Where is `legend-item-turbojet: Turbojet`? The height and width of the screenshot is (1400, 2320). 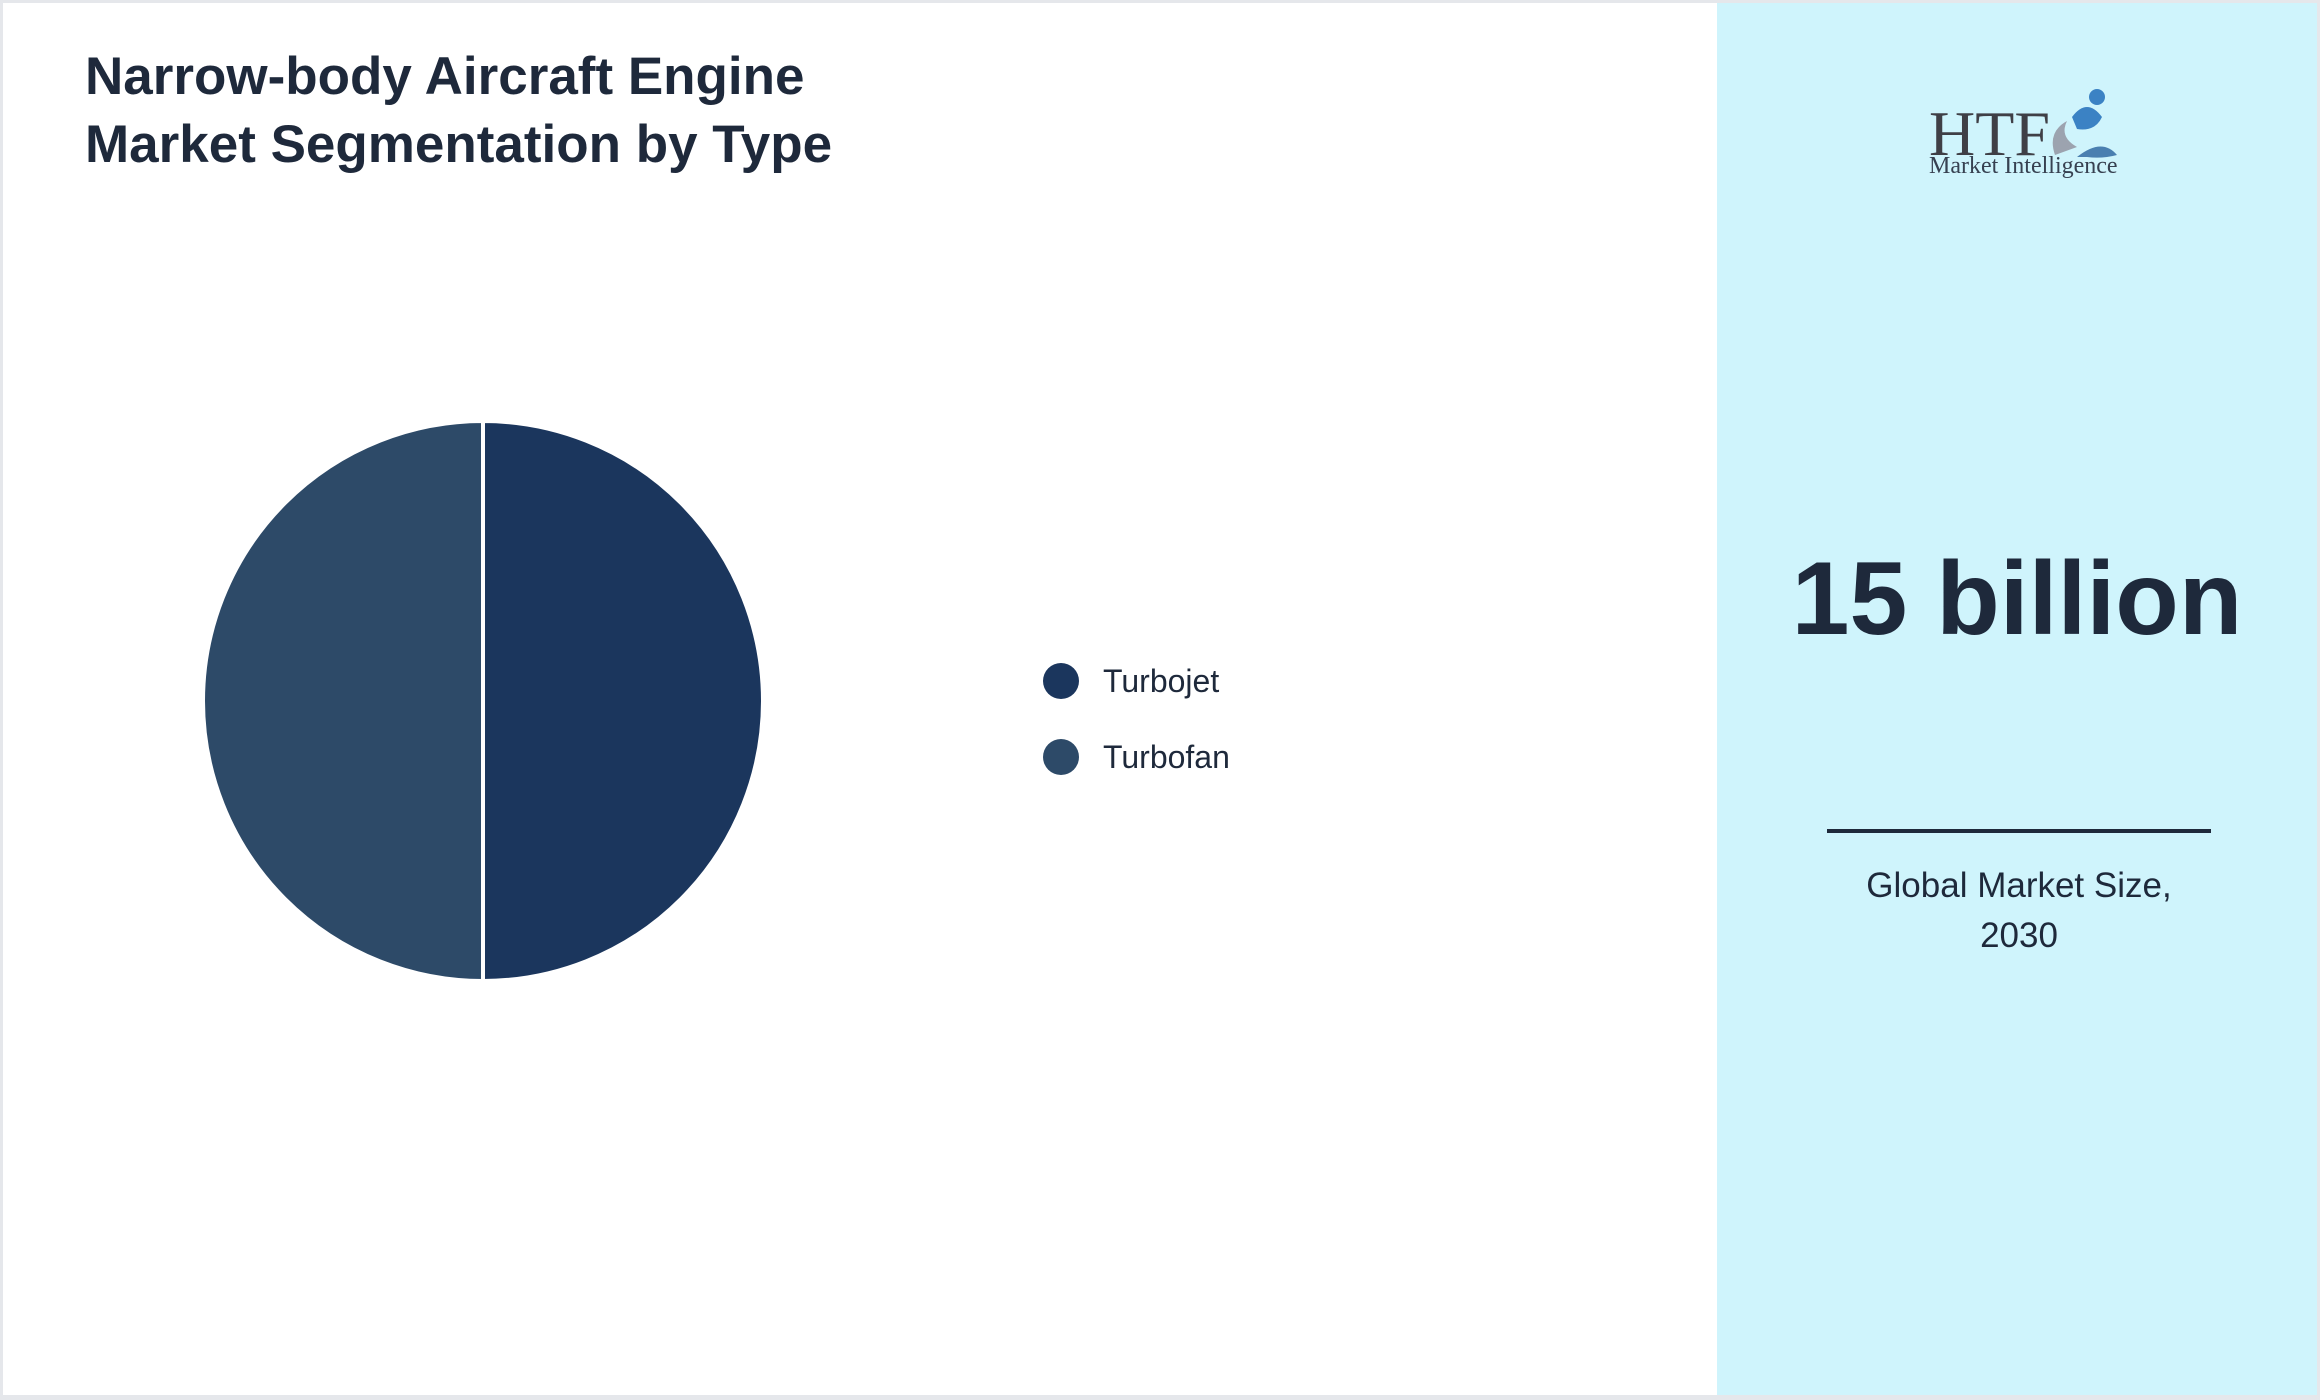
legend-item-turbojet: Turbojet is located at coordinates (1136, 681).